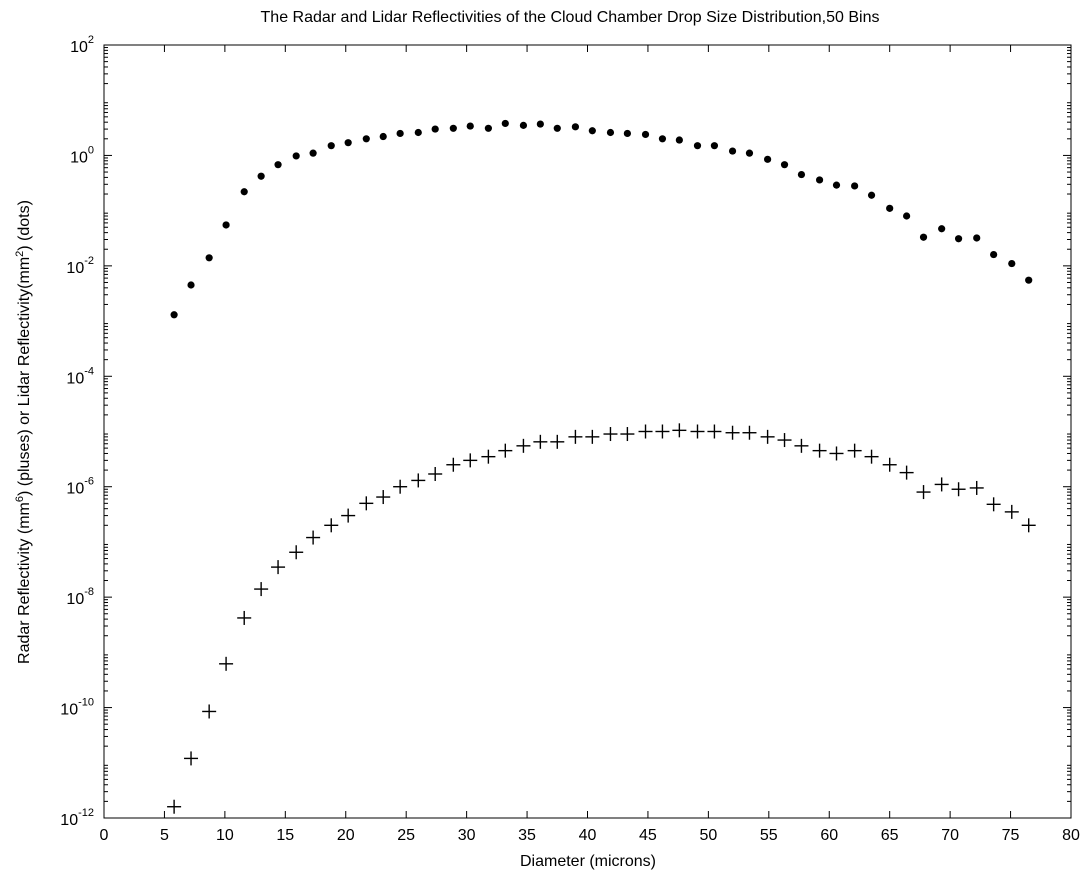 The image size is (1087, 880). What do you see at coordinates (82, 155) in the screenshot?
I see `y-tick-label: 10⁰` at bounding box center [82, 155].